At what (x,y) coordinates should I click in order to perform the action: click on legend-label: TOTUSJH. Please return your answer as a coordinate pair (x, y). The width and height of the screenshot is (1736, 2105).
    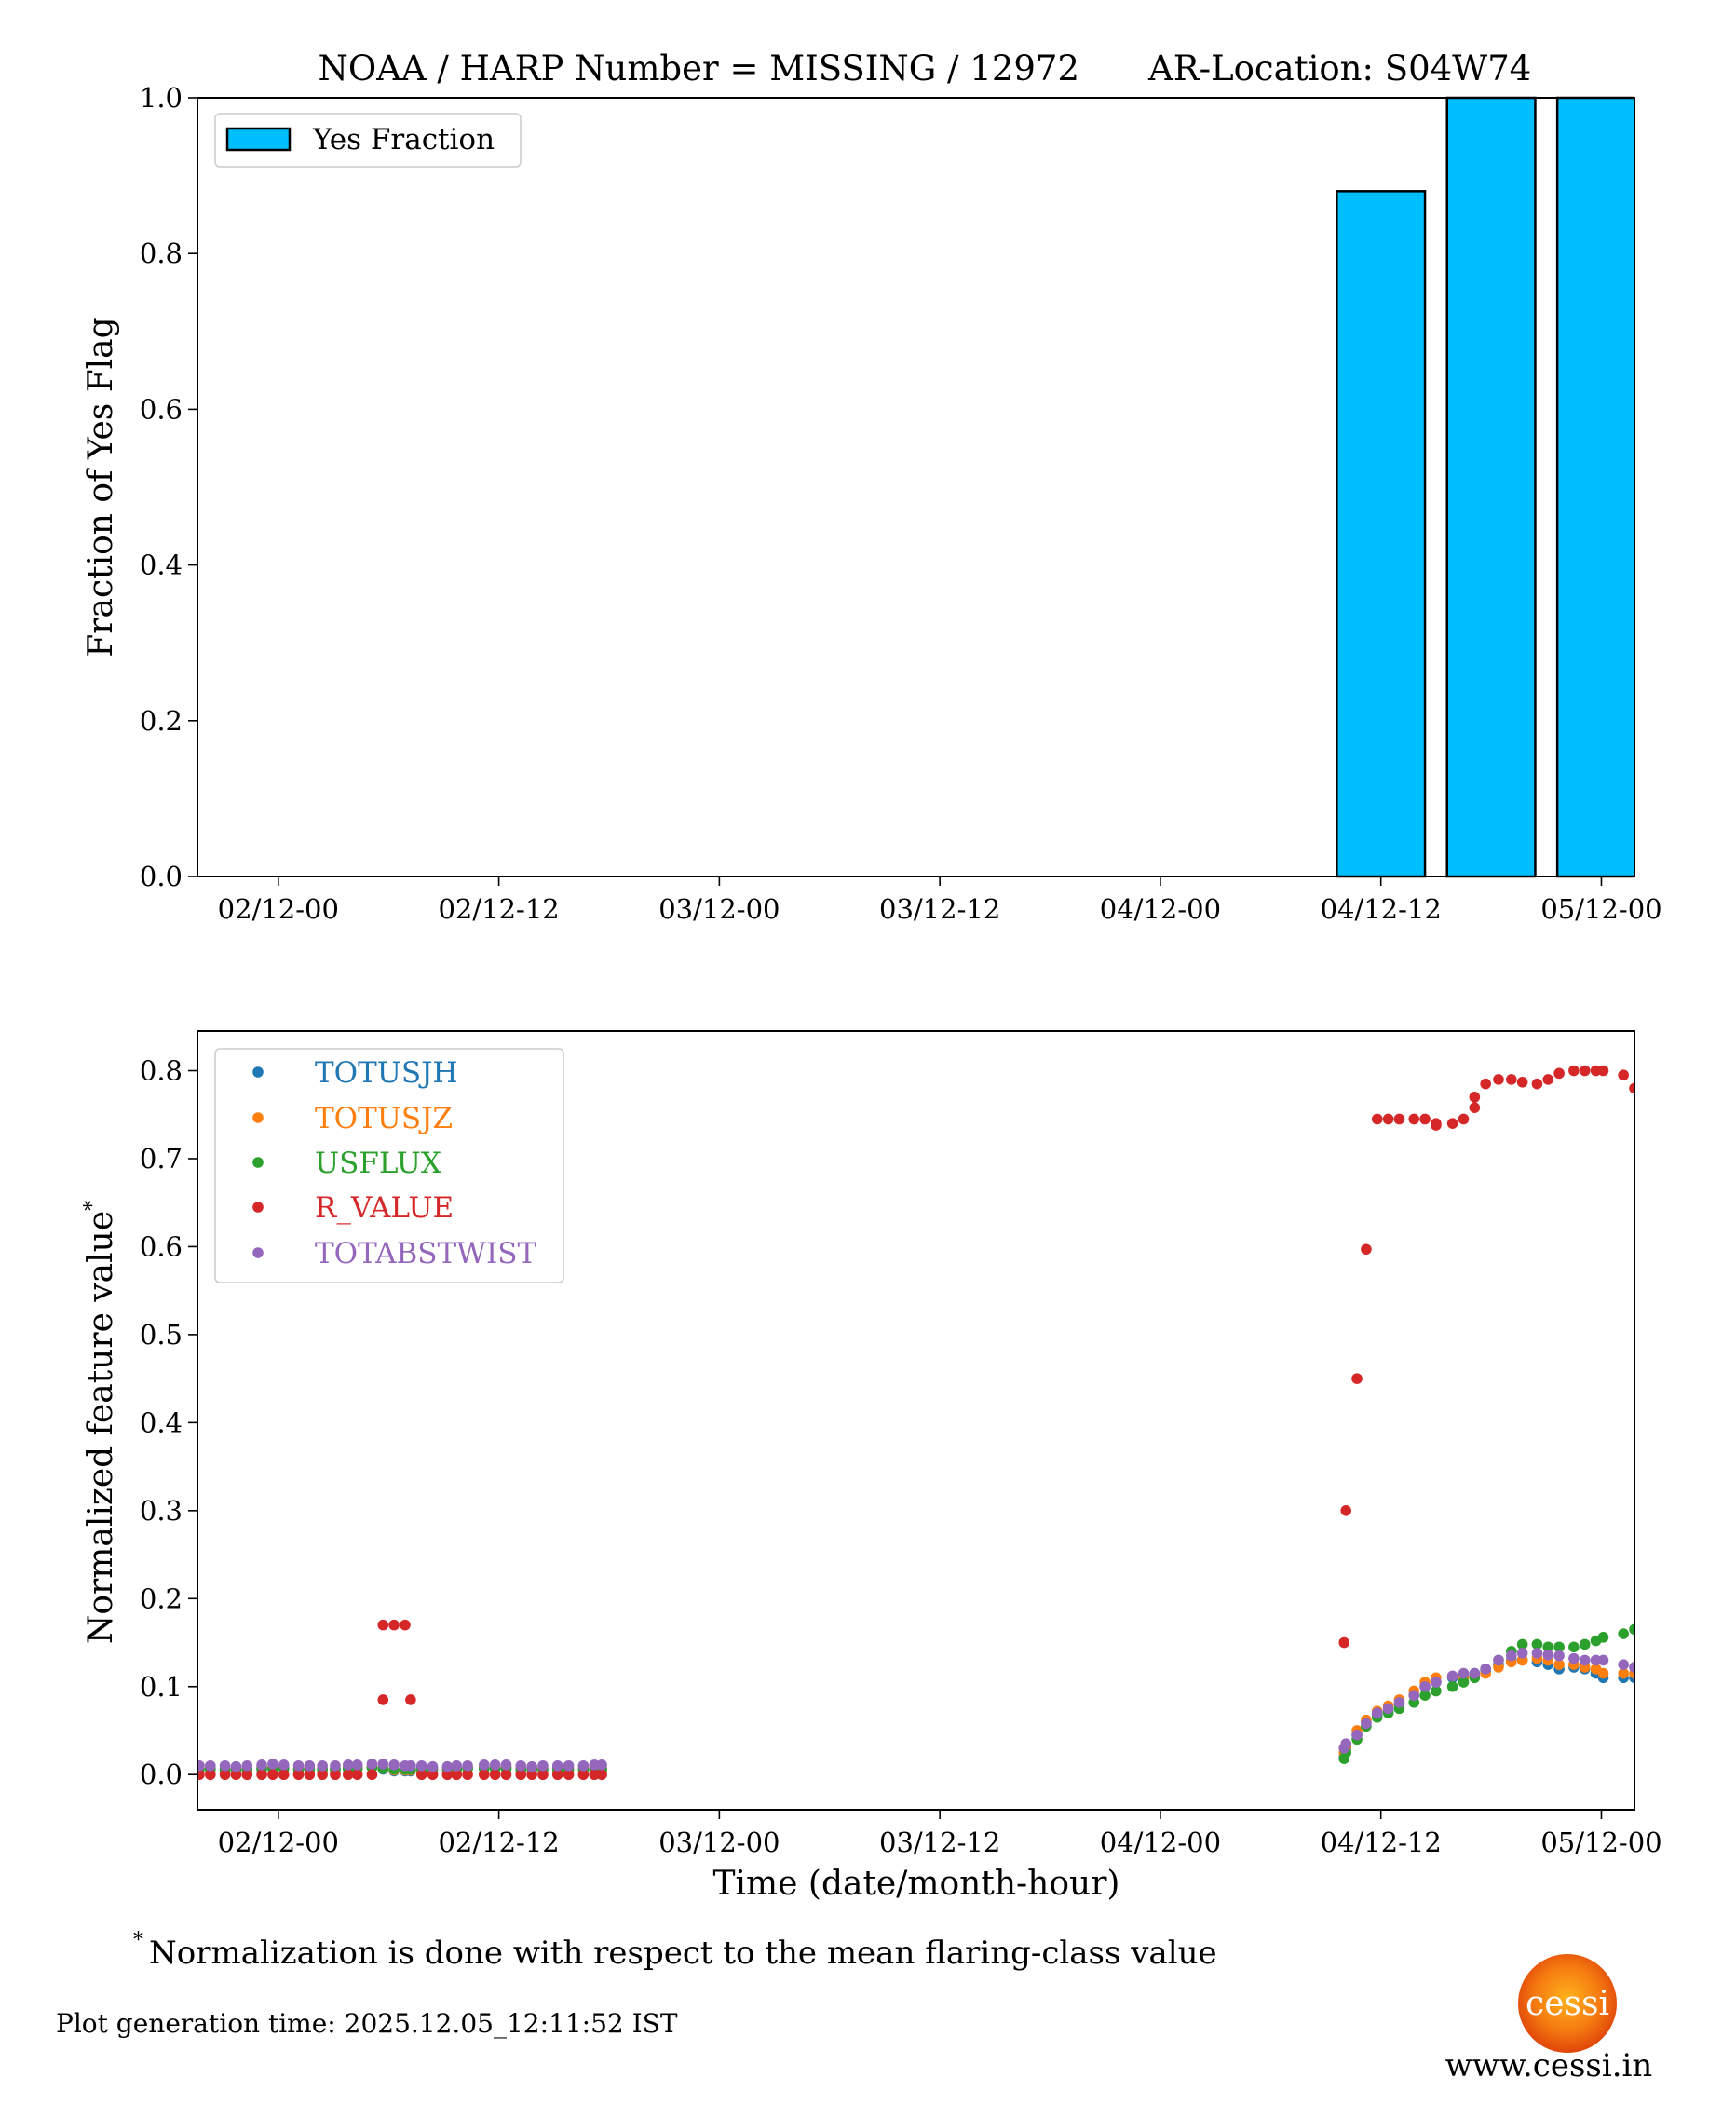
    Looking at the image, I should click on (386, 1073).